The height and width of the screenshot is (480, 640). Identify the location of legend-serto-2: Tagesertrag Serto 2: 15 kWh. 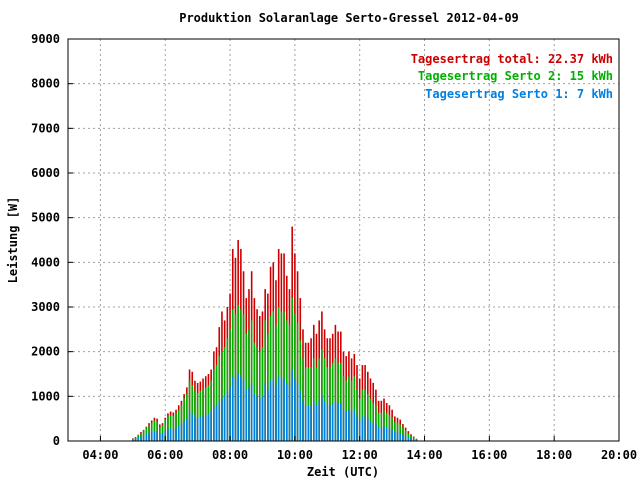
(515, 76).